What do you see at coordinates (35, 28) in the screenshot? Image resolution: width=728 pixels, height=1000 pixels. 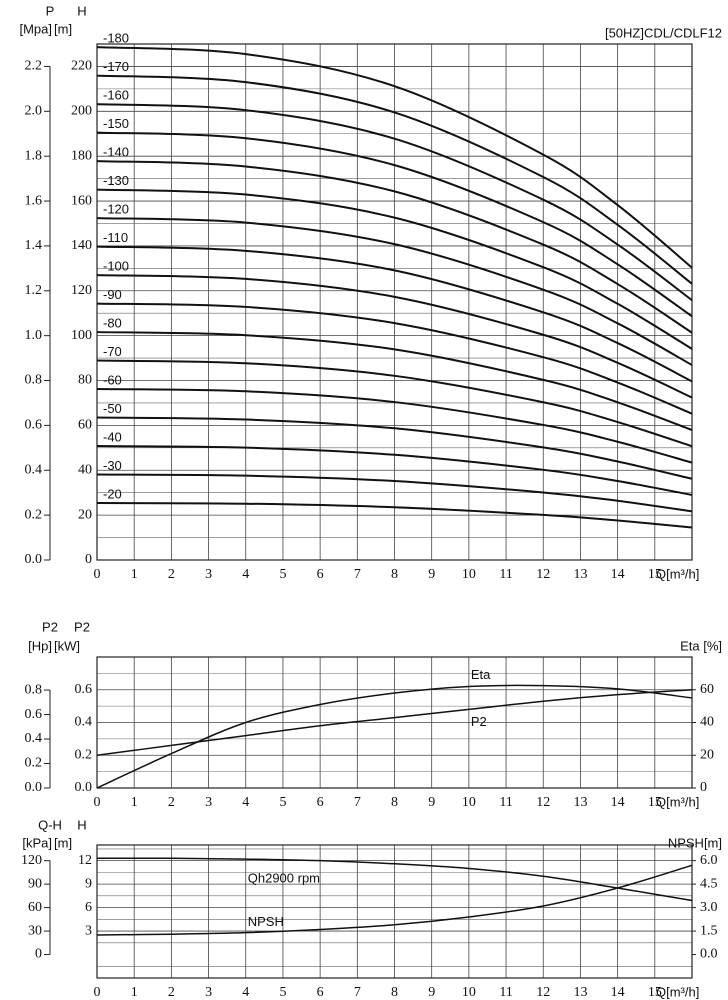 I see `y3-axis-unit: [Mpa]` at bounding box center [35, 28].